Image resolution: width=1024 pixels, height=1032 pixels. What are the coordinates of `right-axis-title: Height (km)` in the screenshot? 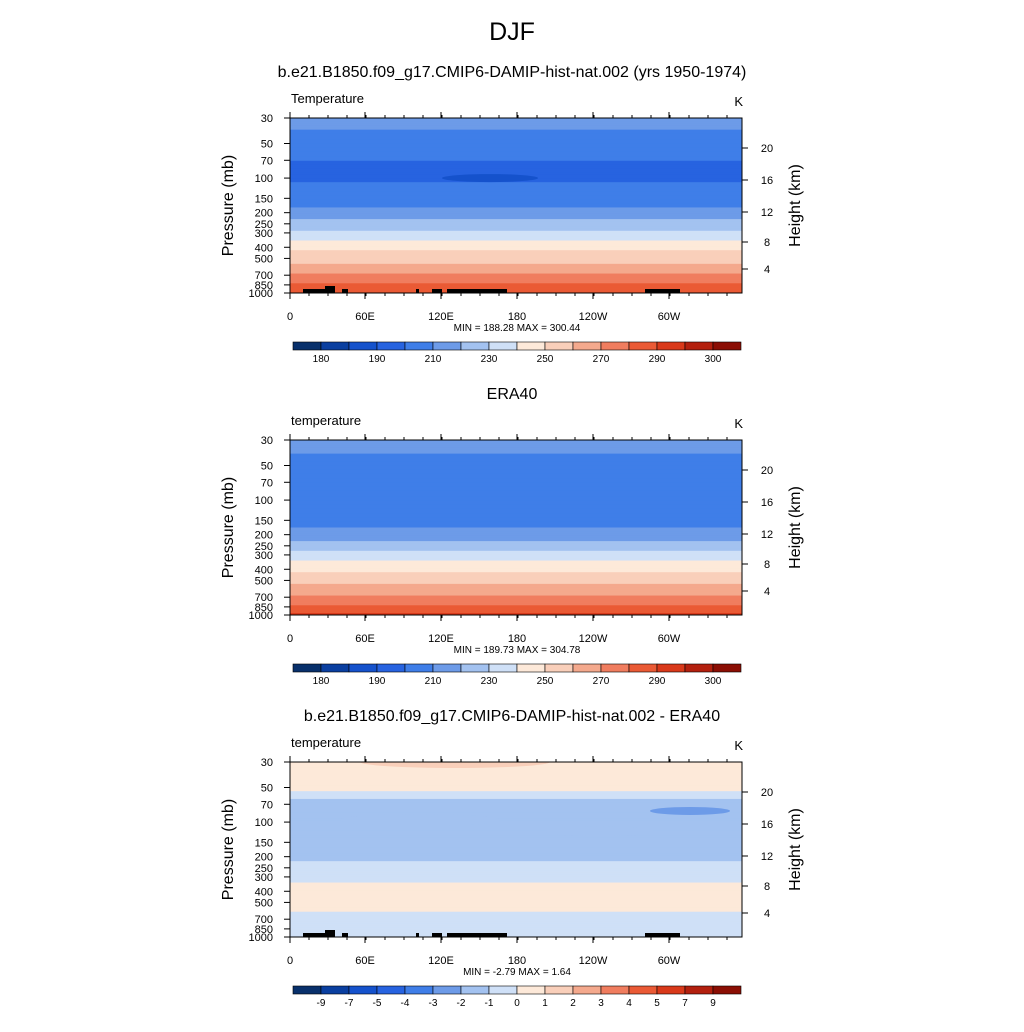 It's located at (795, 205).